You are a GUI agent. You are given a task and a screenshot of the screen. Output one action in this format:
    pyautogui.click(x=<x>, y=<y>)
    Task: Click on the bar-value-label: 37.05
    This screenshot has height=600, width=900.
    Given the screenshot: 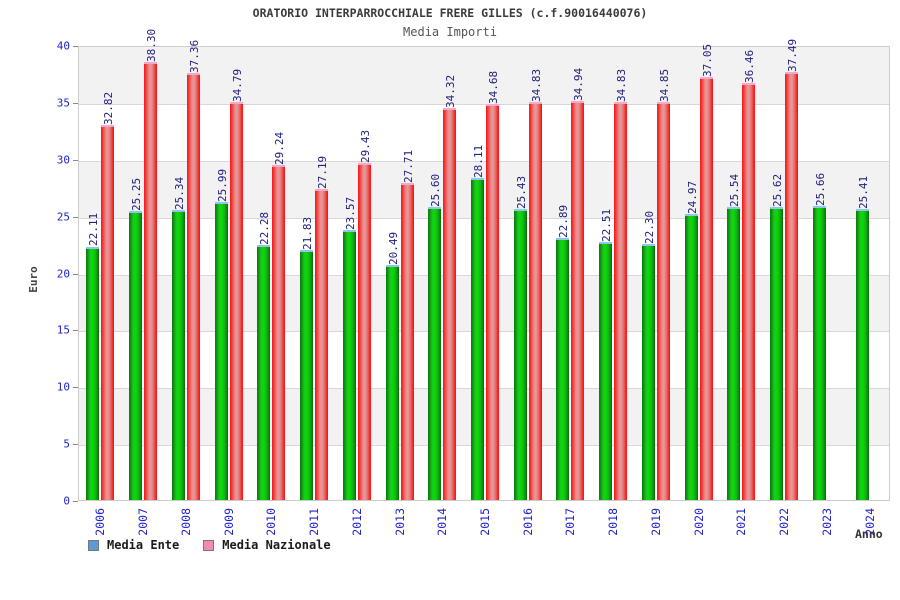 What is the action you would take?
    pyautogui.click(x=707, y=60)
    